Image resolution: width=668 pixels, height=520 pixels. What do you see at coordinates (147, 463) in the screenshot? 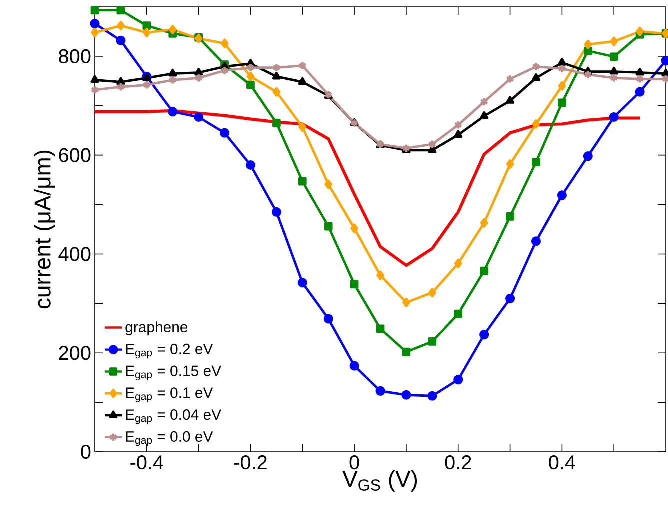
I see `x-tick-label: -0.4` at bounding box center [147, 463].